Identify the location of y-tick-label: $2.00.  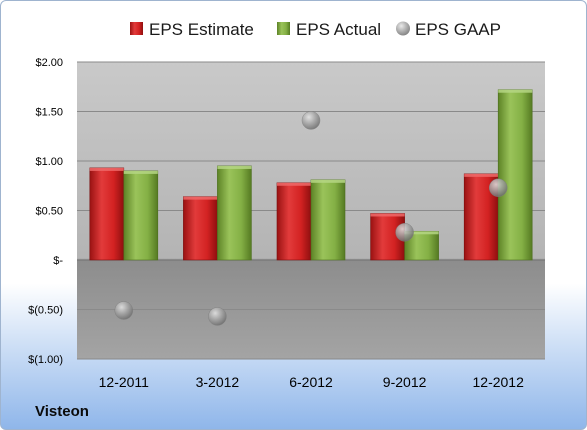
(49, 63).